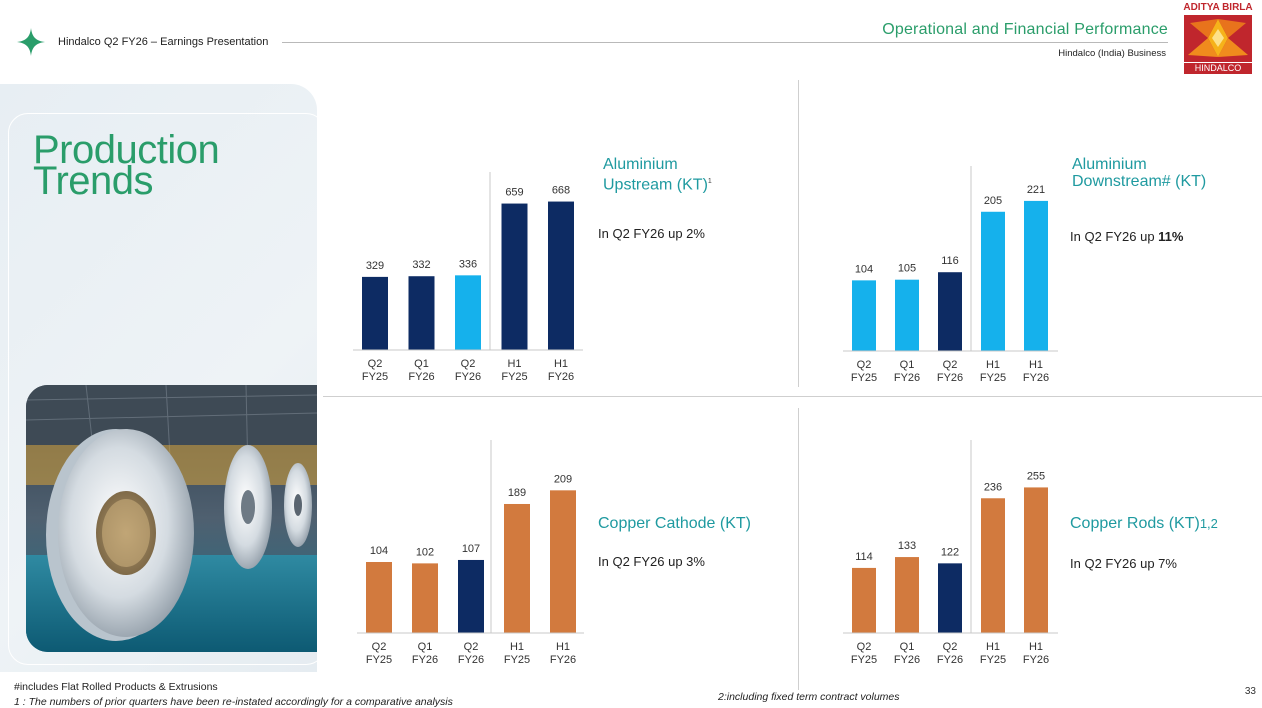  Describe the element at coordinates (993, 653) in the screenshot. I see `rods-category-label-4: H1 FY25` at that location.